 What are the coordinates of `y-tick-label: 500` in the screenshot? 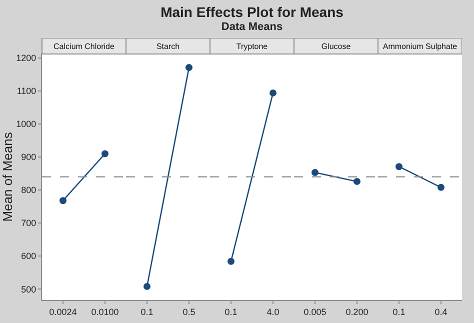 It's located at (28, 289).